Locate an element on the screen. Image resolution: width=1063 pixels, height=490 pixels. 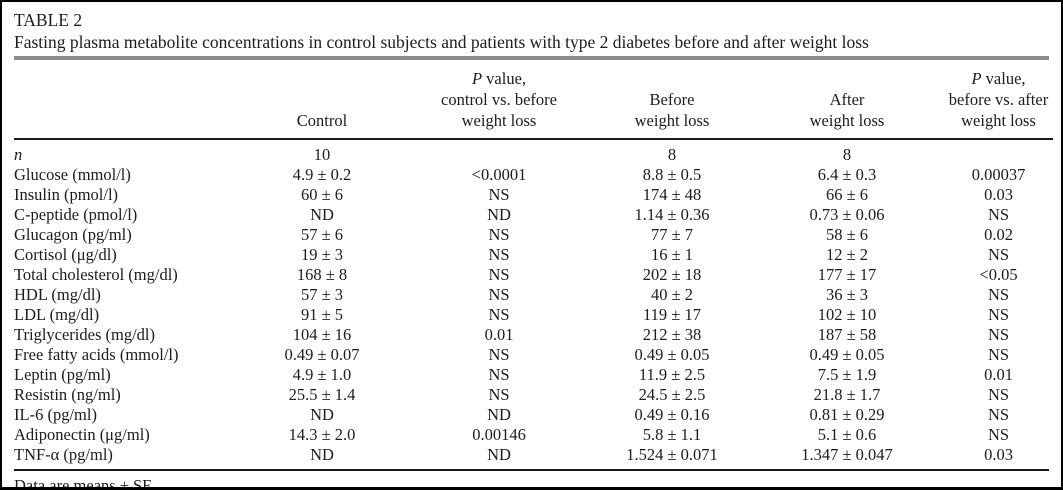
row-label: TNF-α (pg/ml) is located at coordinates (63, 454).